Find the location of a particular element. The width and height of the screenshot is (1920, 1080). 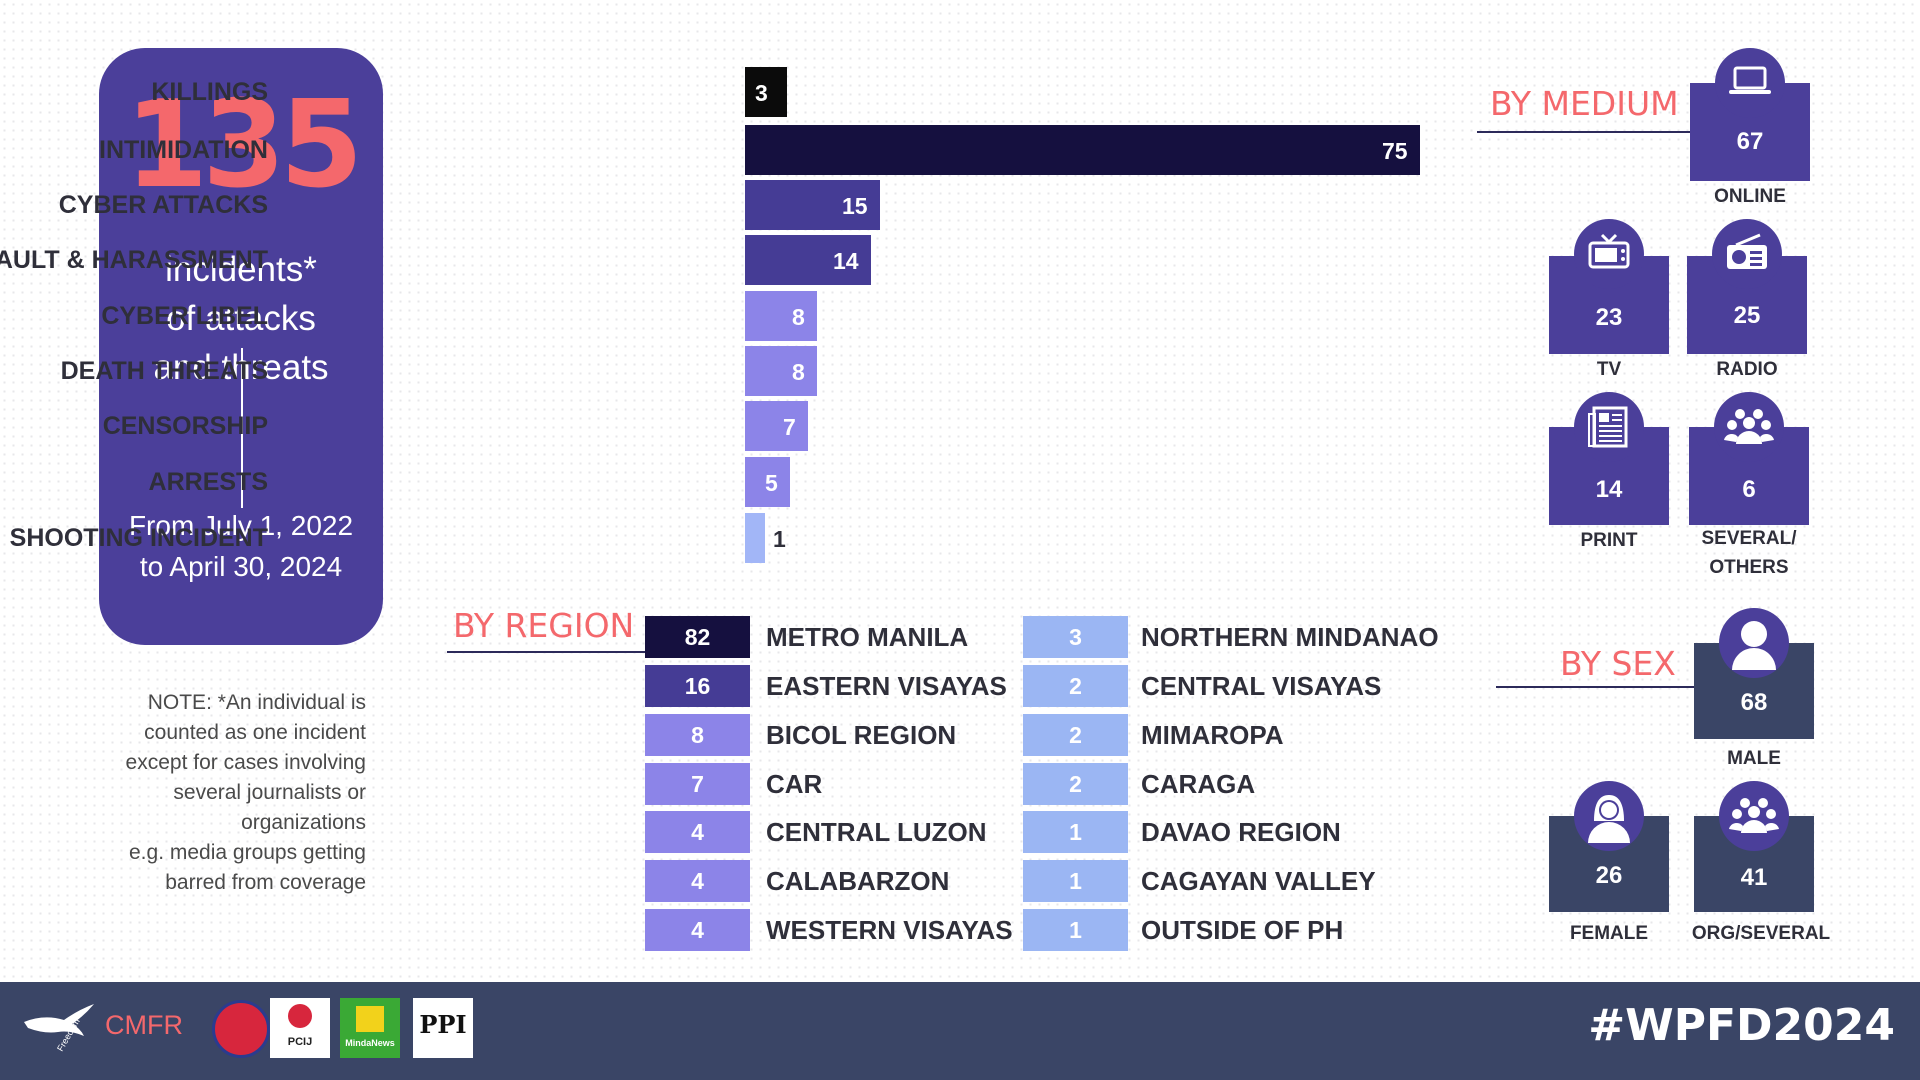

bar-label: ARRESTS is located at coordinates (208, 482).